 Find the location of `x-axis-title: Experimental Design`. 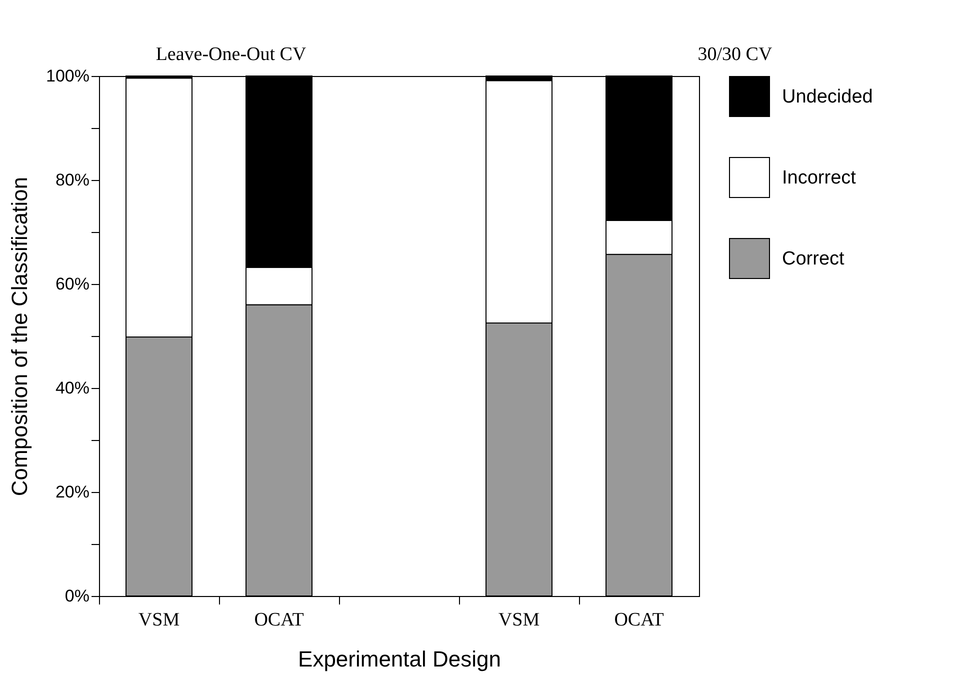

x-axis-title: Experimental Design is located at coordinates (399, 659).